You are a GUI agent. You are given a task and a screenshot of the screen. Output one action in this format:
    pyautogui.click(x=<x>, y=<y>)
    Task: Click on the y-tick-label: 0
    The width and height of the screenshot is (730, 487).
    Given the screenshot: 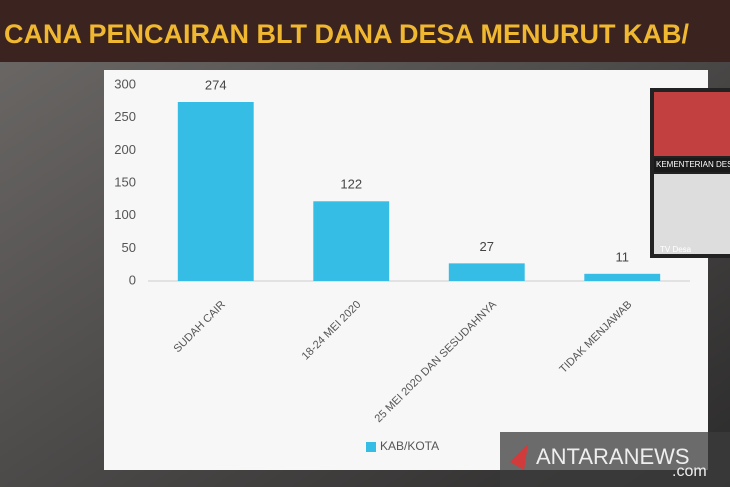 What is the action you would take?
    pyautogui.click(x=132, y=279)
    